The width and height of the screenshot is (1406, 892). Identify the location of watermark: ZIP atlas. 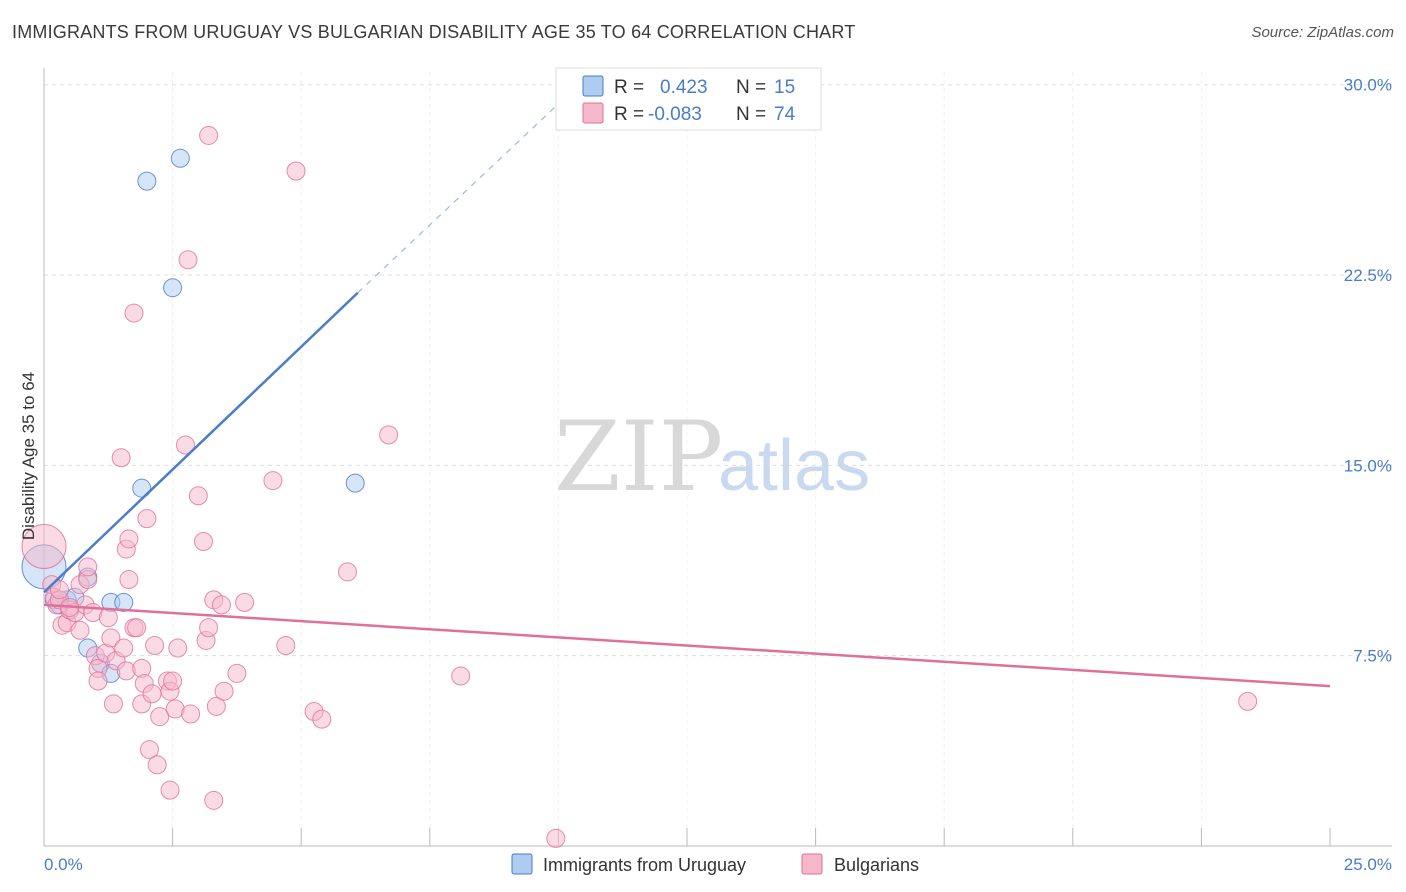
(712, 457).